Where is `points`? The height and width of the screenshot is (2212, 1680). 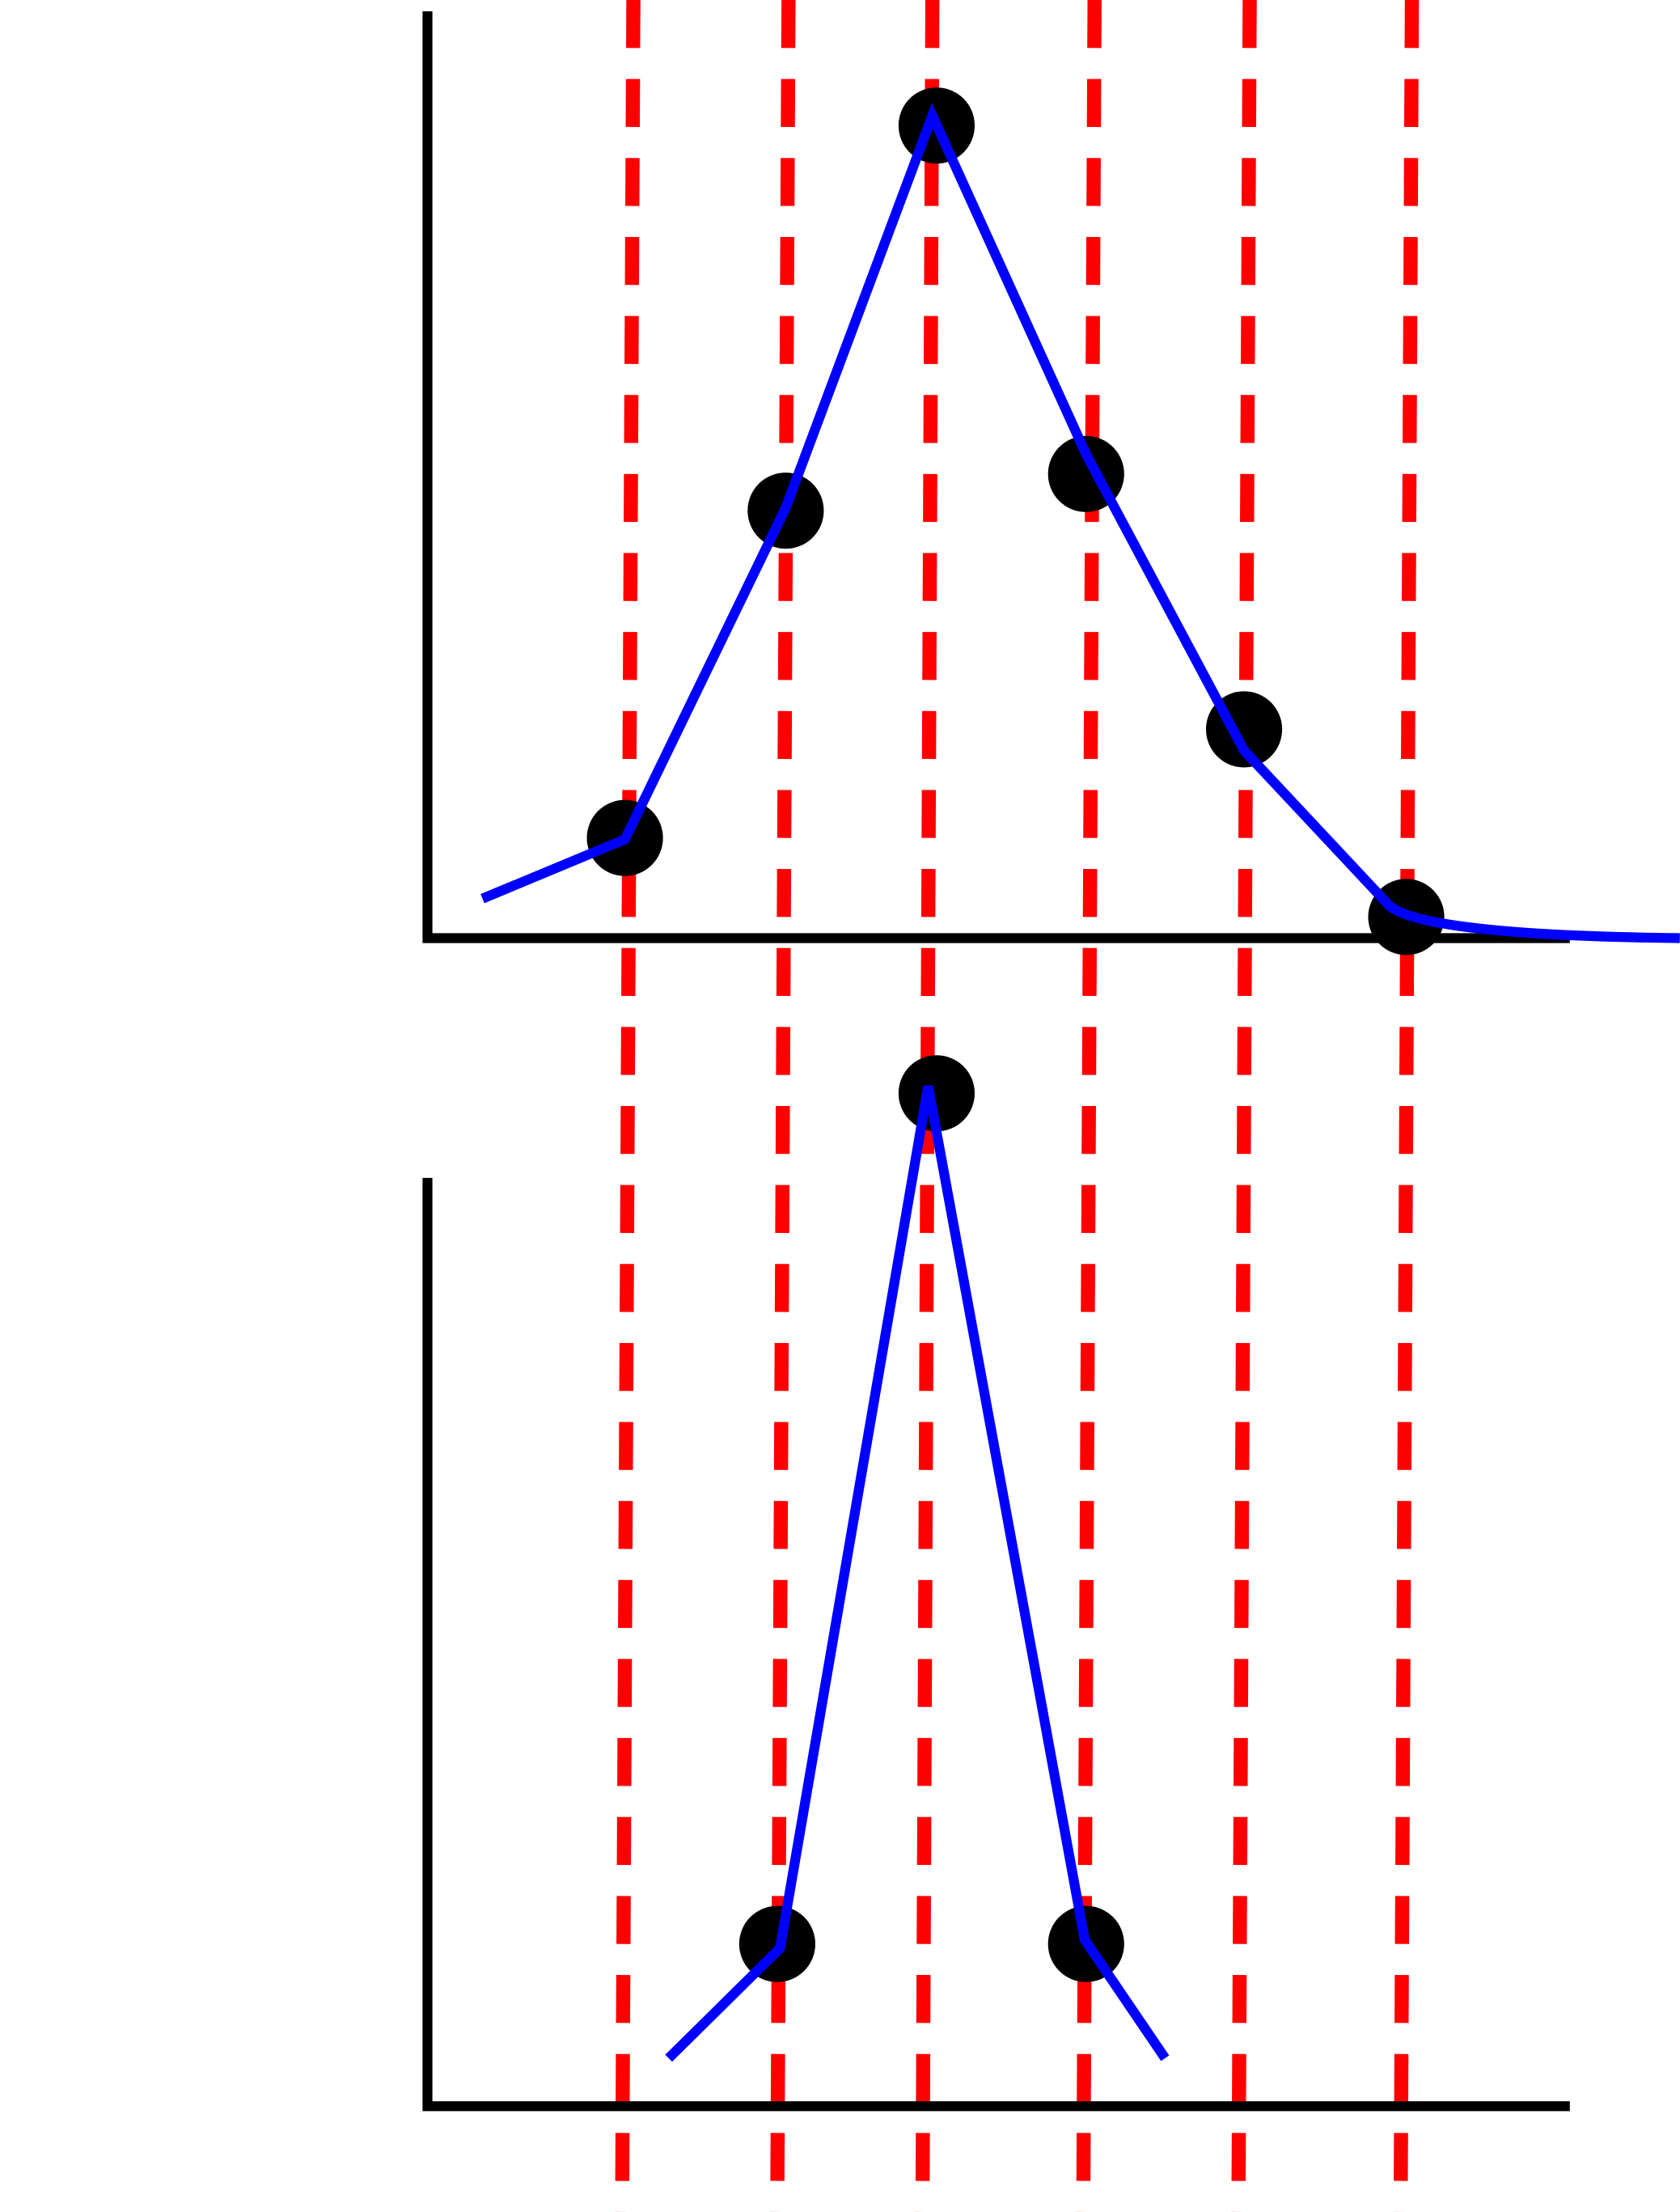
points is located at coordinates (931, 1518).